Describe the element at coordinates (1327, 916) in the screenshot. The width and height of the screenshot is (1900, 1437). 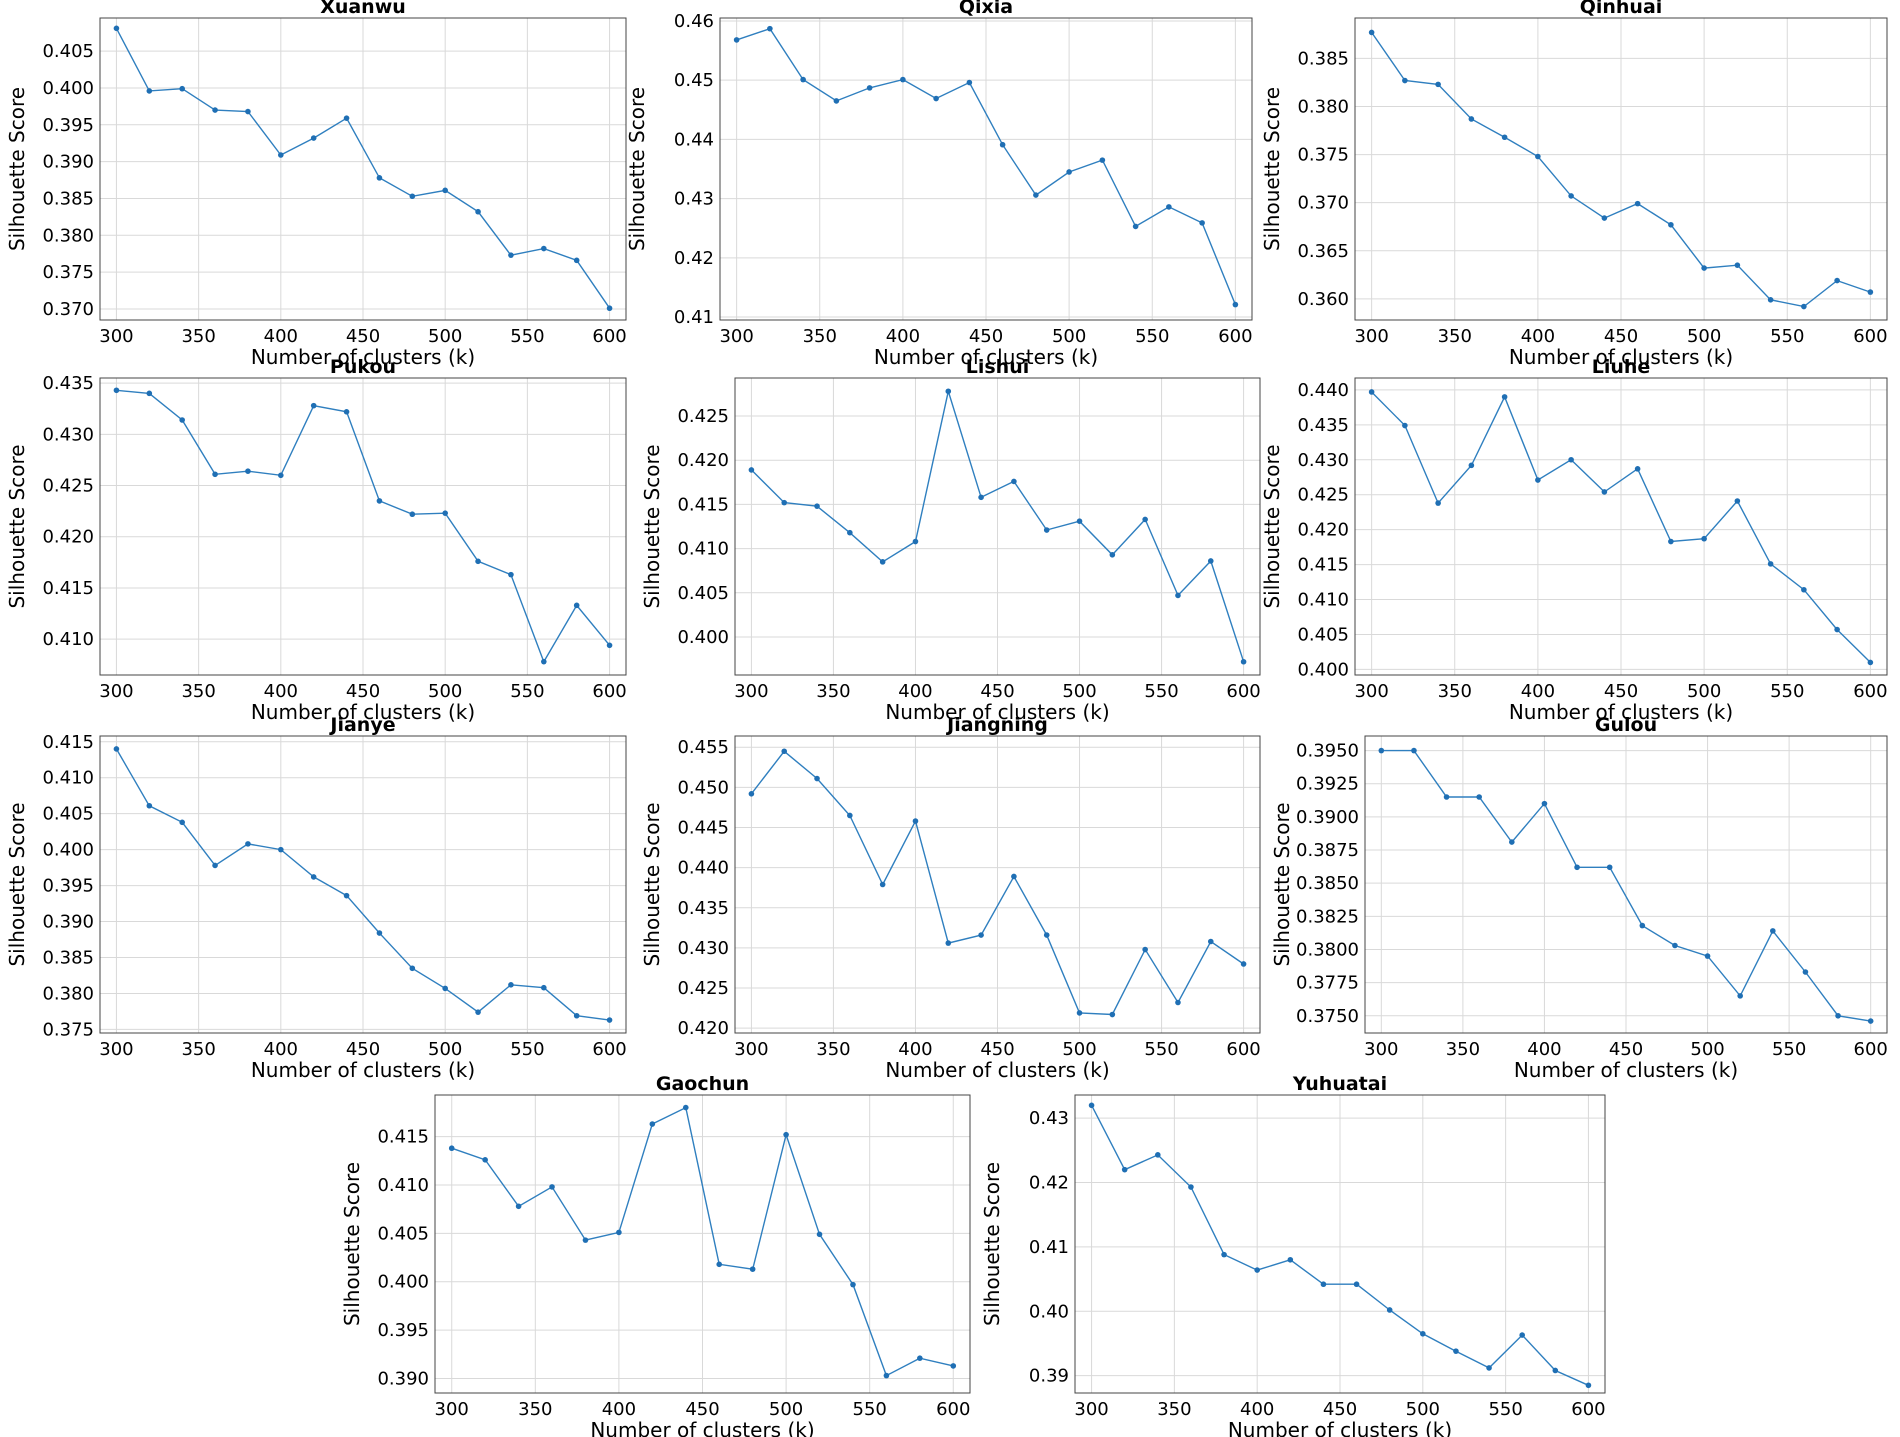
I see `y-tick-label: 0.3825` at that location.